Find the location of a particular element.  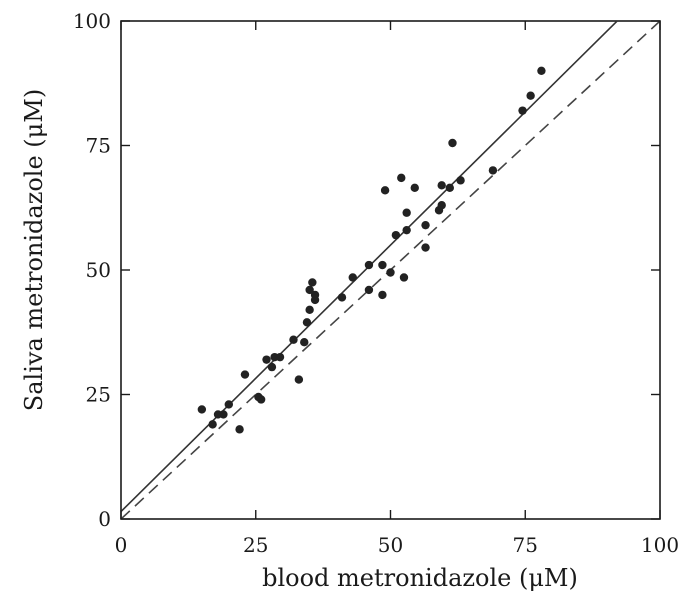

x-axis-tick-labels: 0 25 50 75 100 is located at coordinates (397, 545).